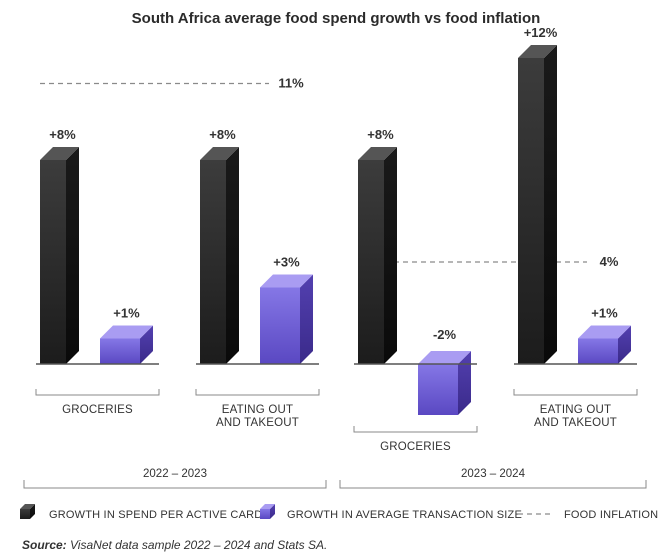 Image resolution: width=660 pixels, height=555 pixels. I want to click on spend-bar-1-side, so click(232, 255).